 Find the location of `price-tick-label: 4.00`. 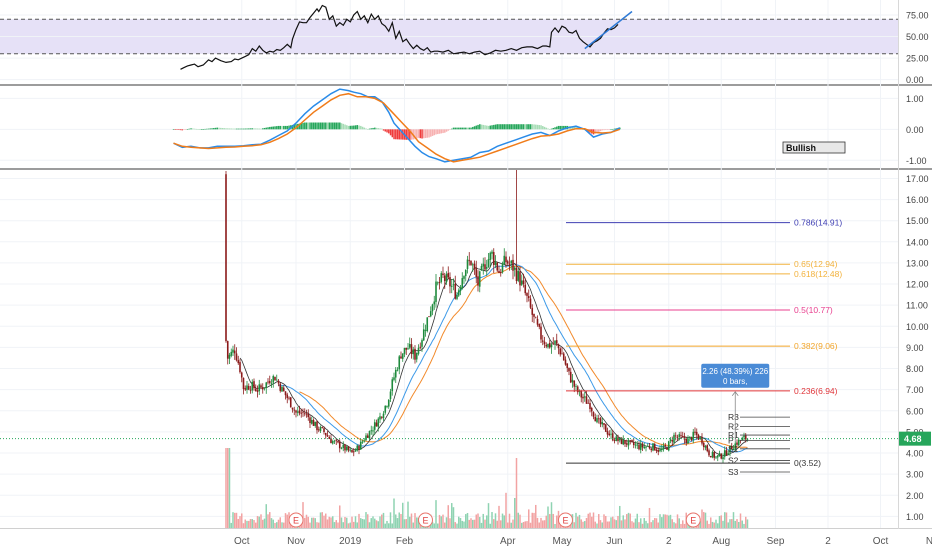

price-tick-label: 4.00 is located at coordinates (915, 454).